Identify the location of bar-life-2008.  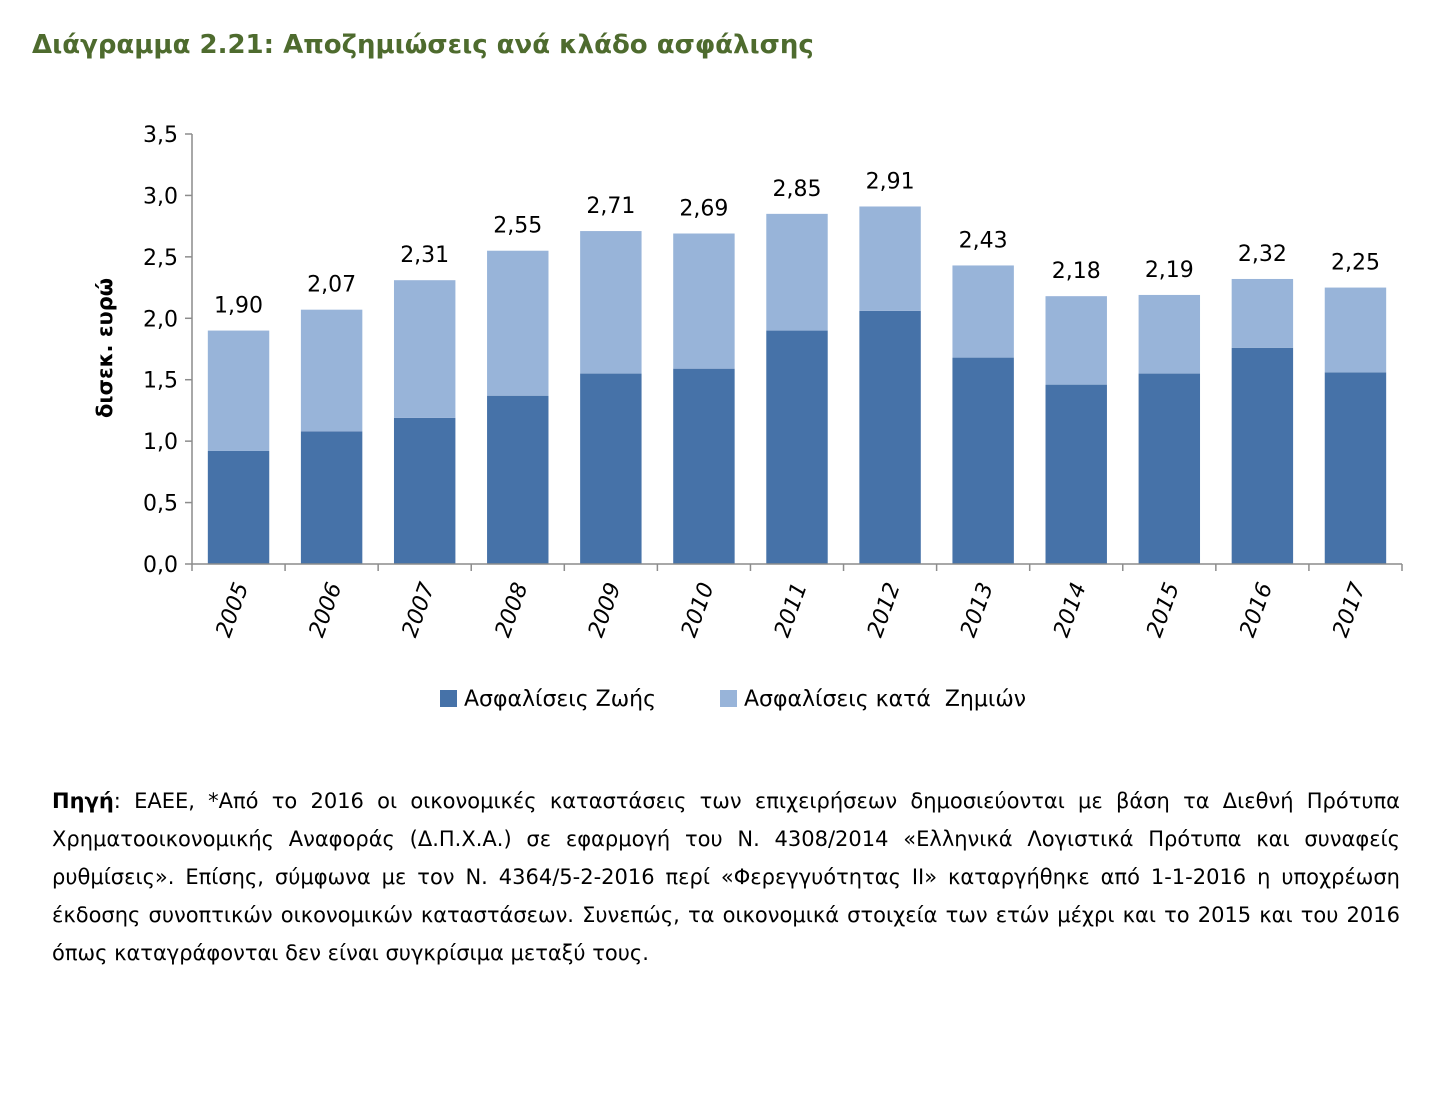
(518, 479).